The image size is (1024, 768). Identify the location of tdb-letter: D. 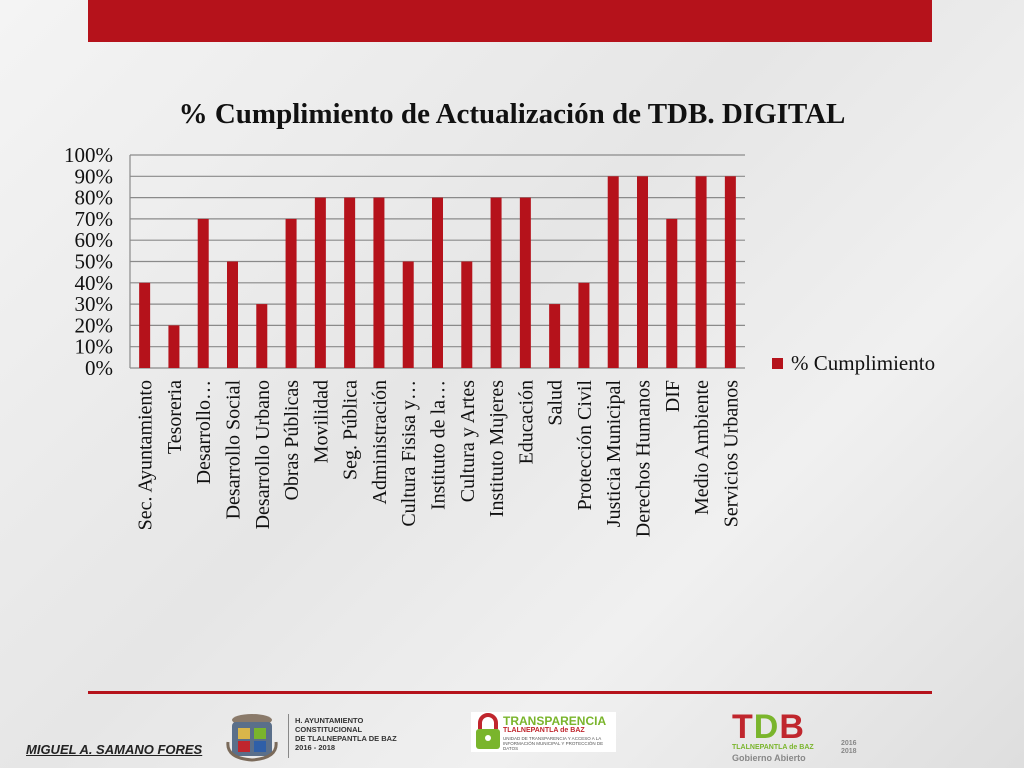
(766, 727).